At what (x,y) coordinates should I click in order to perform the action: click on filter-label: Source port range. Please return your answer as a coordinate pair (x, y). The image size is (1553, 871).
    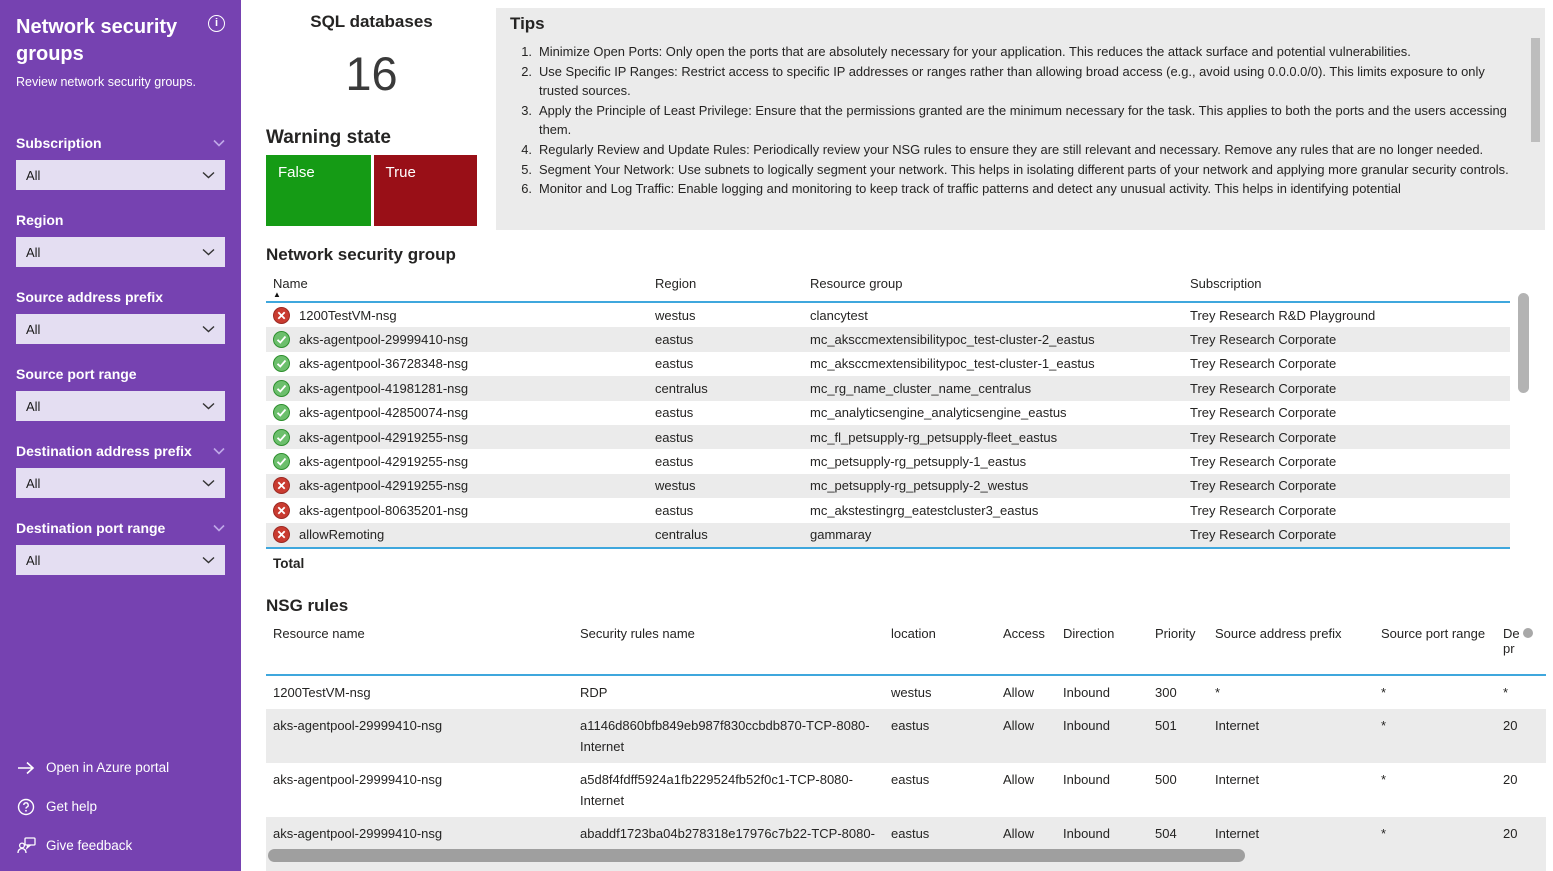
    Looking at the image, I should click on (120, 374).